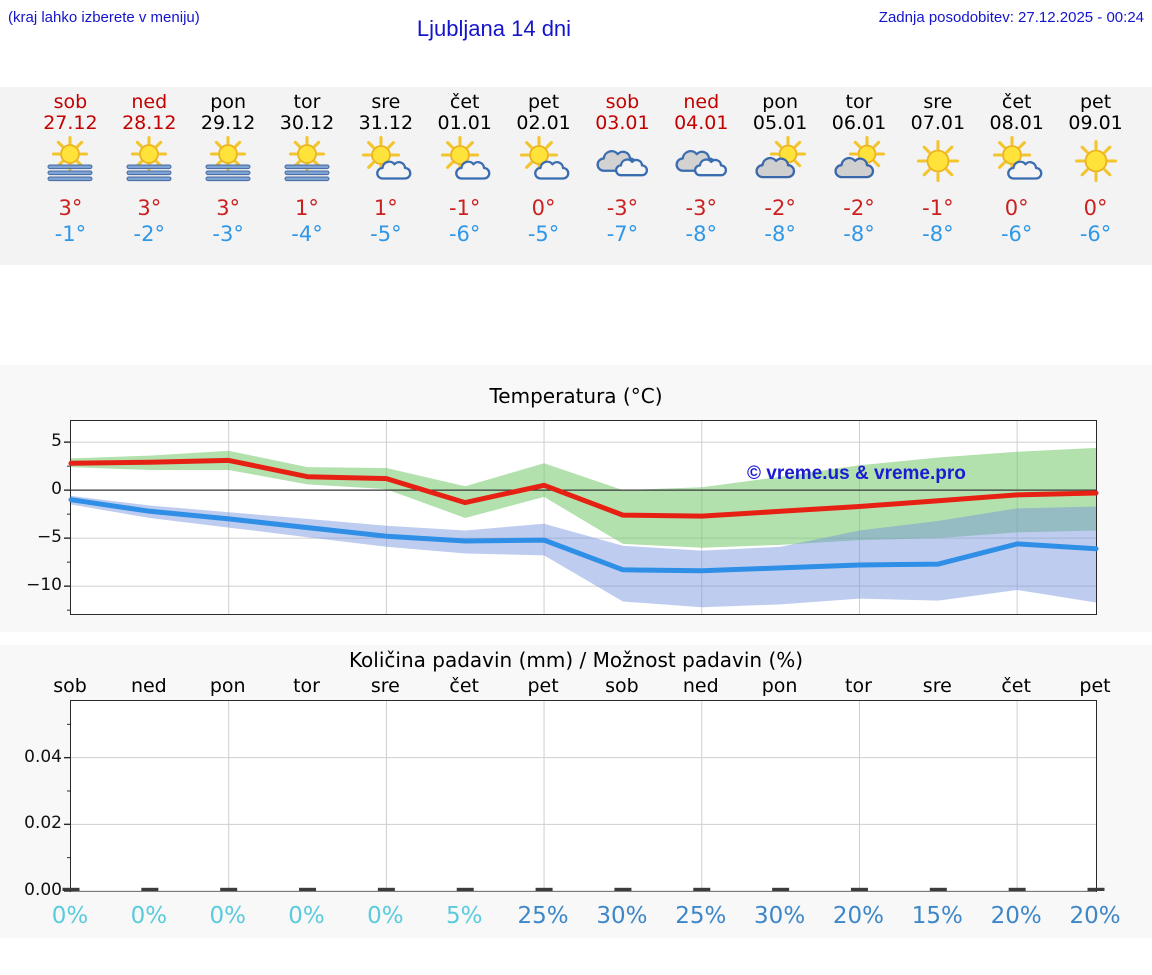 The image size is (1152, 975). I want to click on day-high-temp: -1°, so click(464, 208).